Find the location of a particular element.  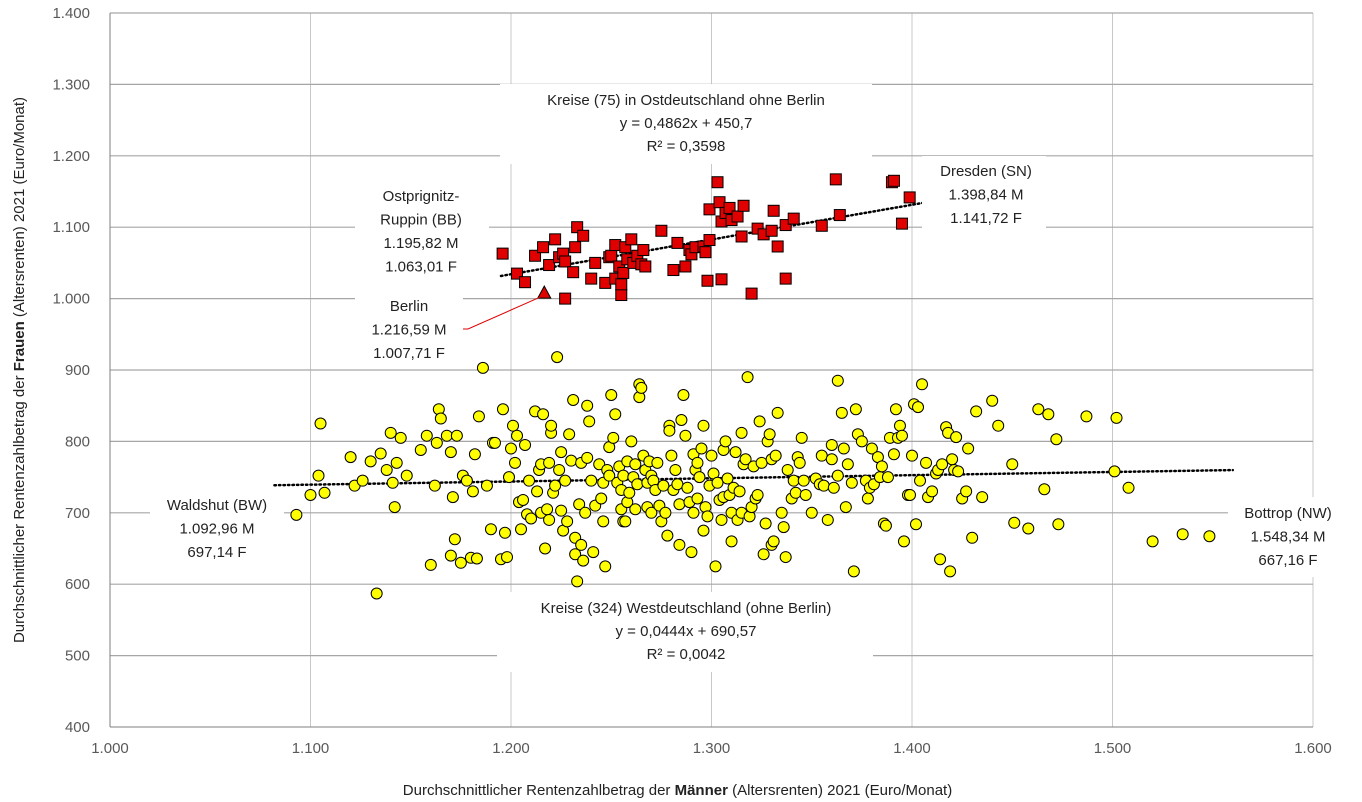

annotation-line: 1.092,96 M is located at coordinates (216, 529).